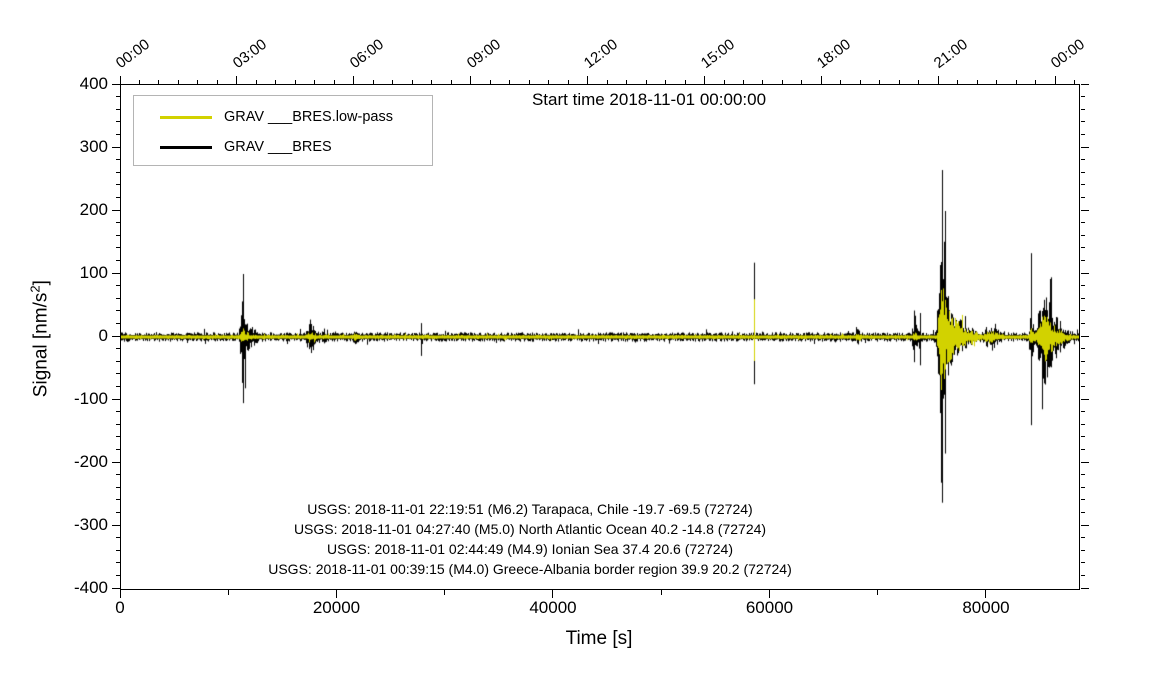 Image resolution: width=1151 pixels, height=700 pixels. What do you see at coordinates (132, 53) in the screenshot?
I see `top-axis-tick-label: 00:00` at bounding box center [132, 53].